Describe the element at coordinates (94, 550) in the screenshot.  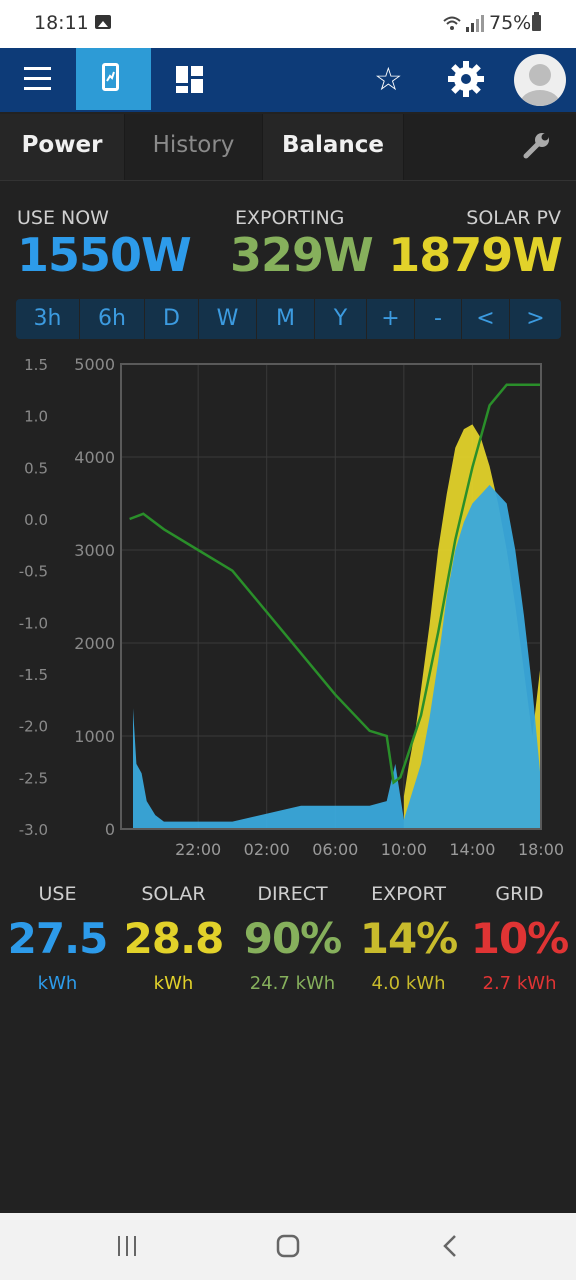
I see `y-tick-label: 3000` at that location.